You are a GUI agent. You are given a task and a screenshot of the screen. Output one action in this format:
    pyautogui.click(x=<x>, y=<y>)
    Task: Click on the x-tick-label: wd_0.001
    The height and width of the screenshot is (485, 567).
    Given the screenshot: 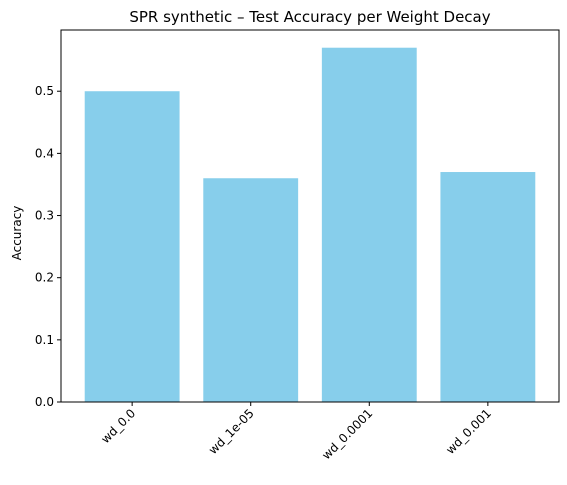 What is the action you would take?
    pyautogui.click(x=468, y=431)
    